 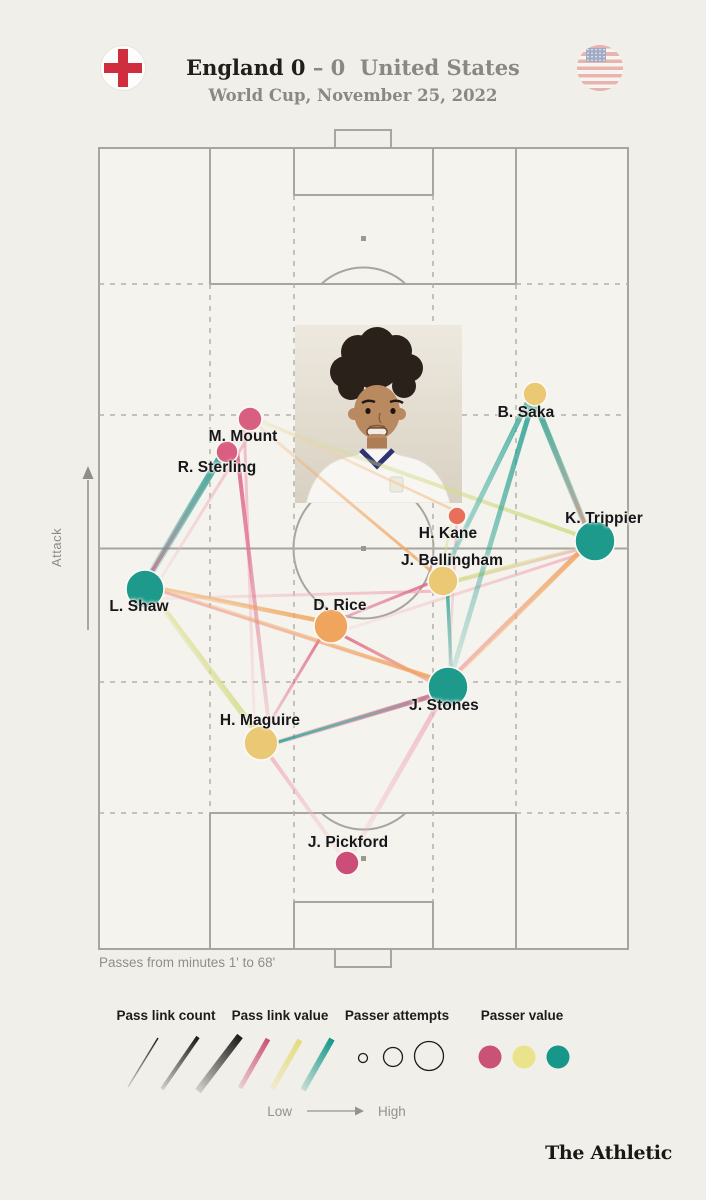 I want to click on home-team-score: England 0, so click(x=246, y=67).